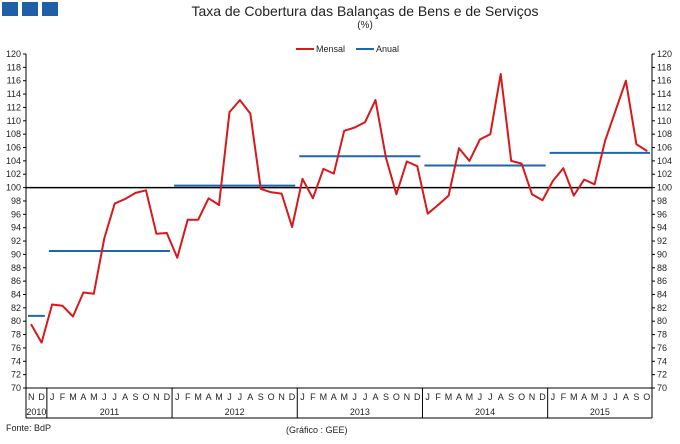 Image resolution: width=680 pixels, height=444 pixels. What do you see at coordinates (50, 9) in the screenshot?
I see `header-square` at bounding box center [50, 9].